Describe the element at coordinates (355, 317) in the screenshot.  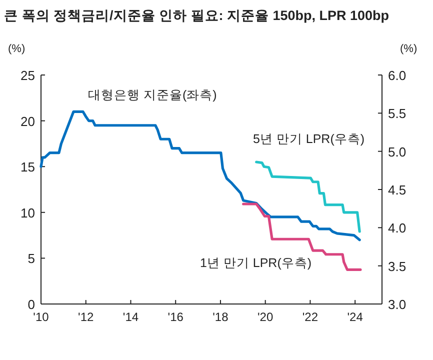
I see `x-tick-label: '24` at that location.